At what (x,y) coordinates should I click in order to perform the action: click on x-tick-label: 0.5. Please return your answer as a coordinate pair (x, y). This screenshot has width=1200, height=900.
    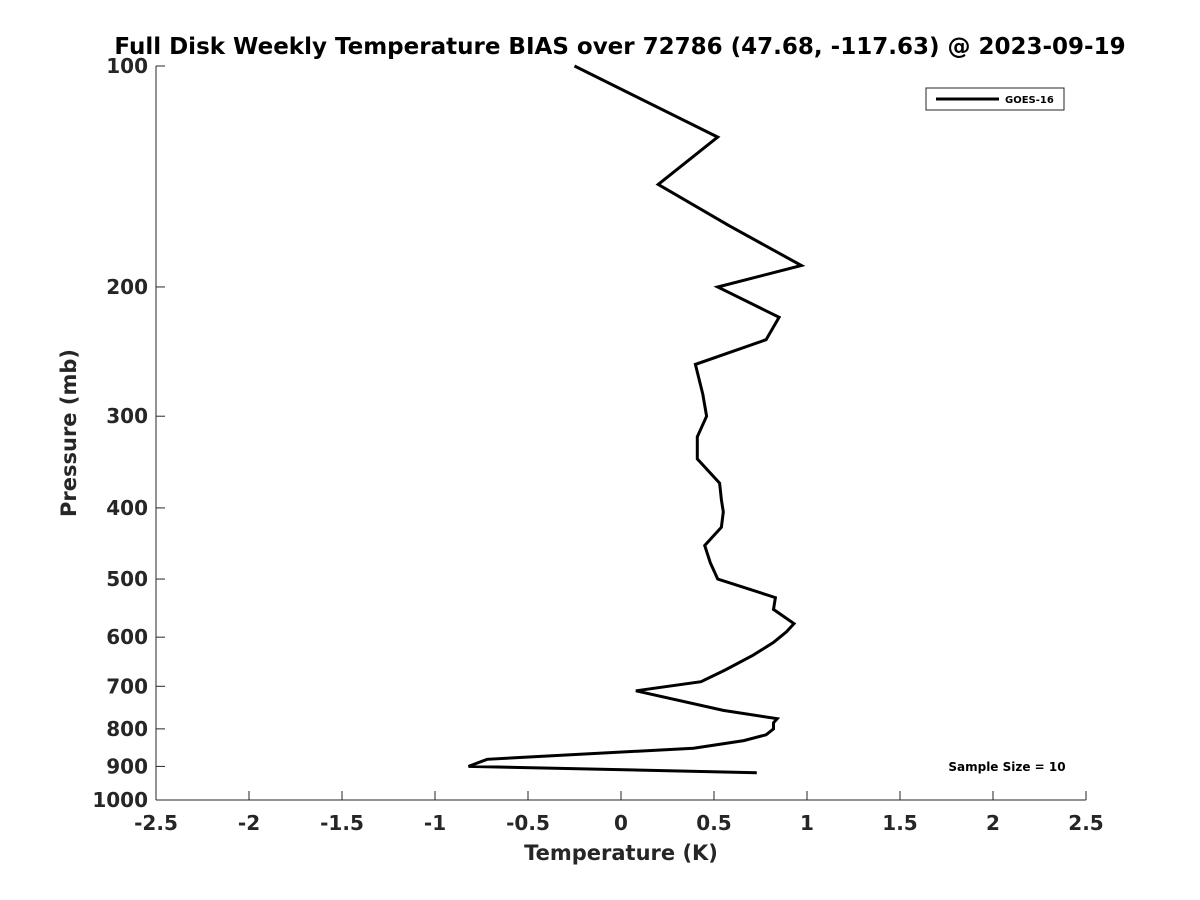
    Looking at the image, I should click on (713, 823).